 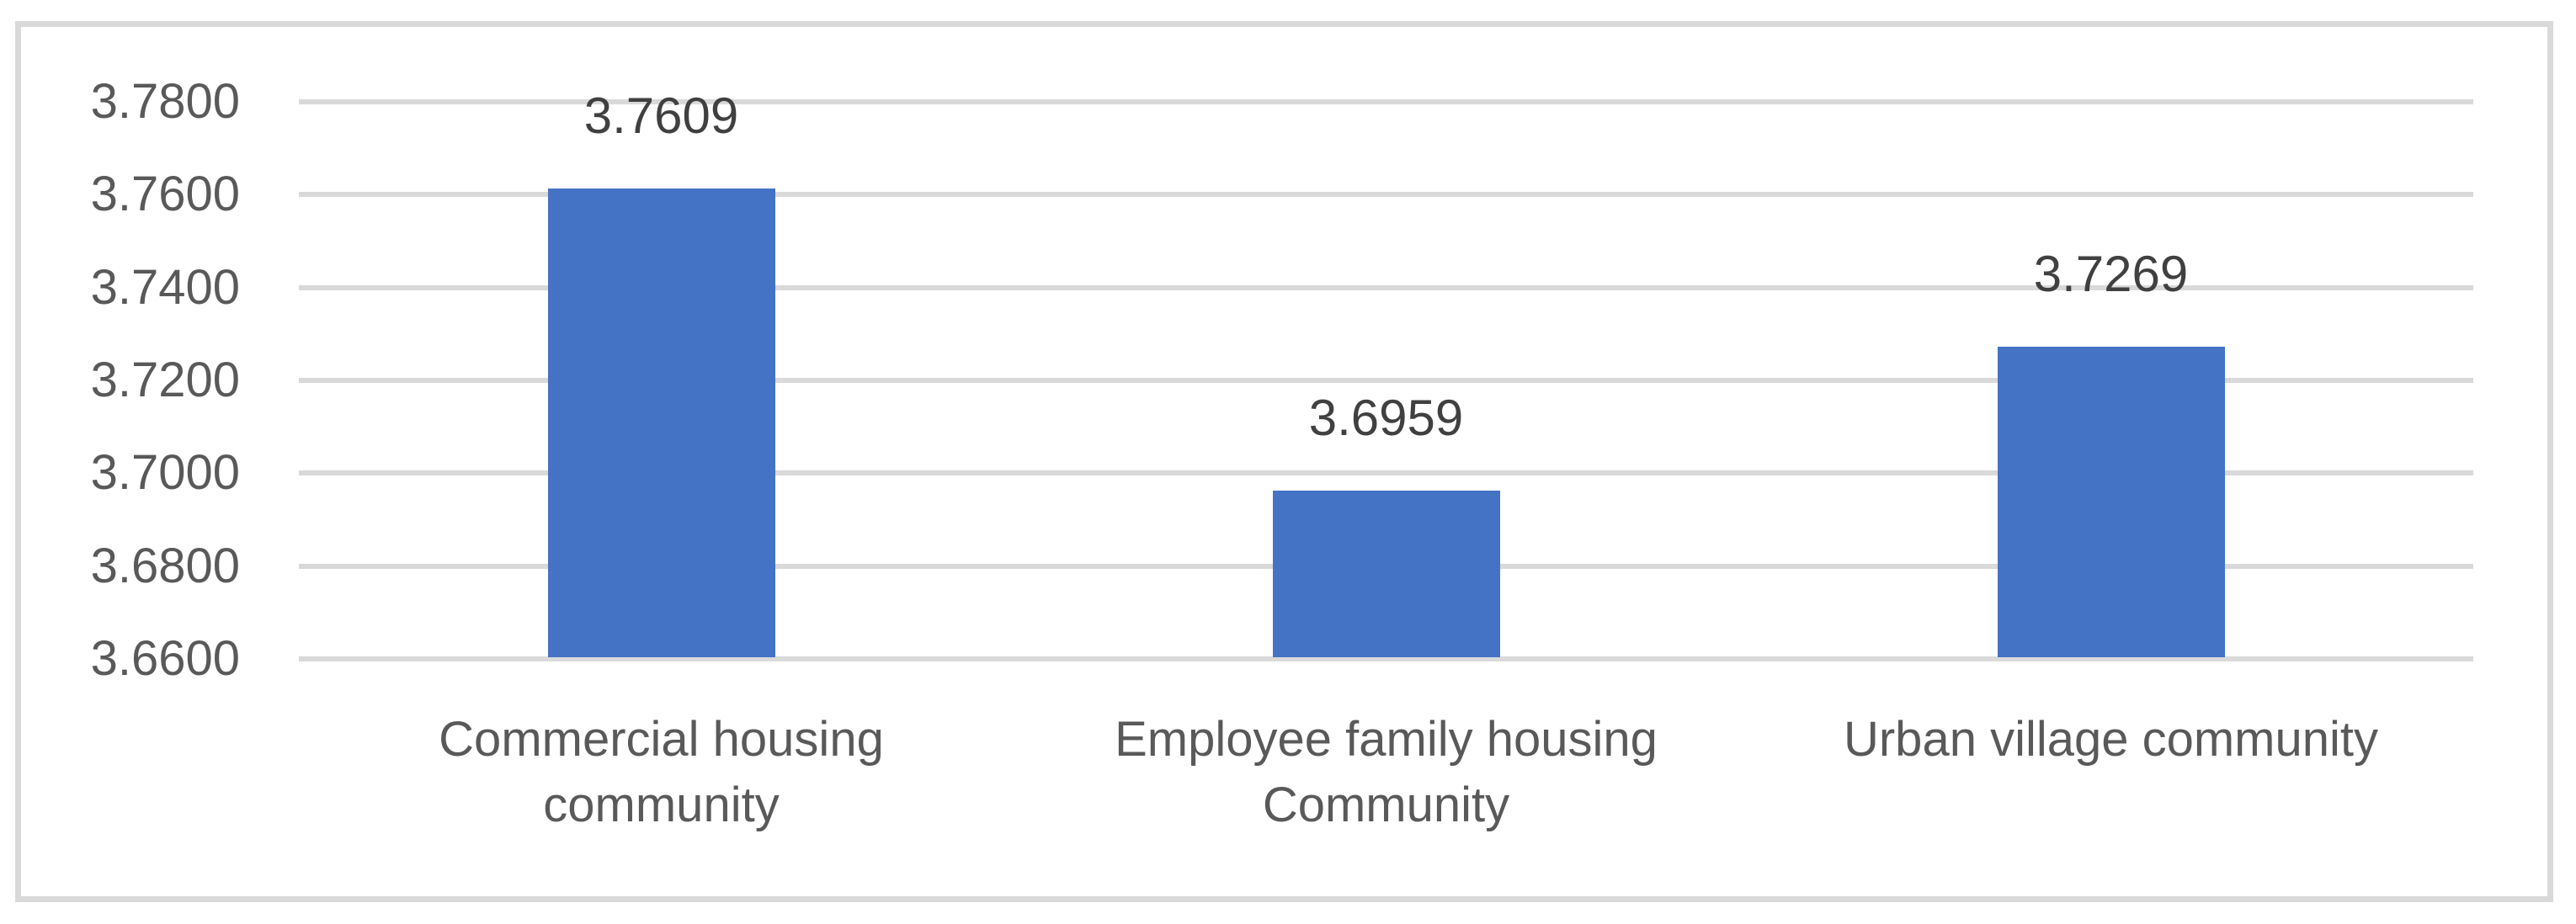 I want to click on category-label-line: community, so click(x=662, y=805).